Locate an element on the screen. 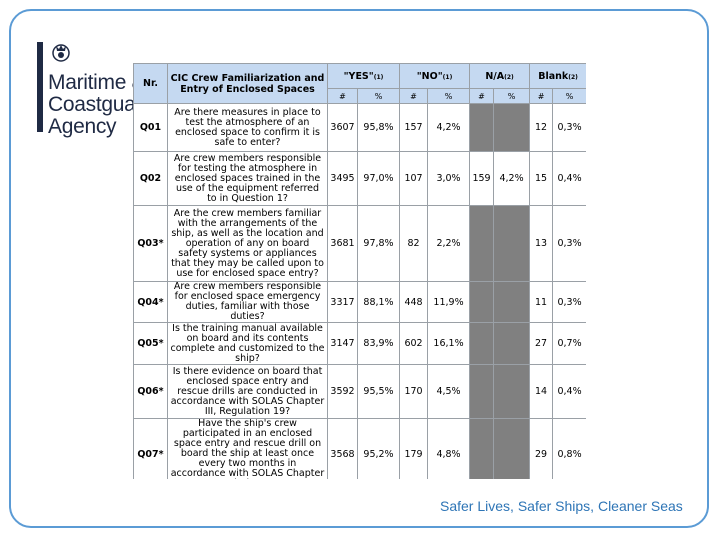 Image resolution: width=720 pixels, height=540 pixels. subheader-yes-count: # is located at coordinates (342, 96).